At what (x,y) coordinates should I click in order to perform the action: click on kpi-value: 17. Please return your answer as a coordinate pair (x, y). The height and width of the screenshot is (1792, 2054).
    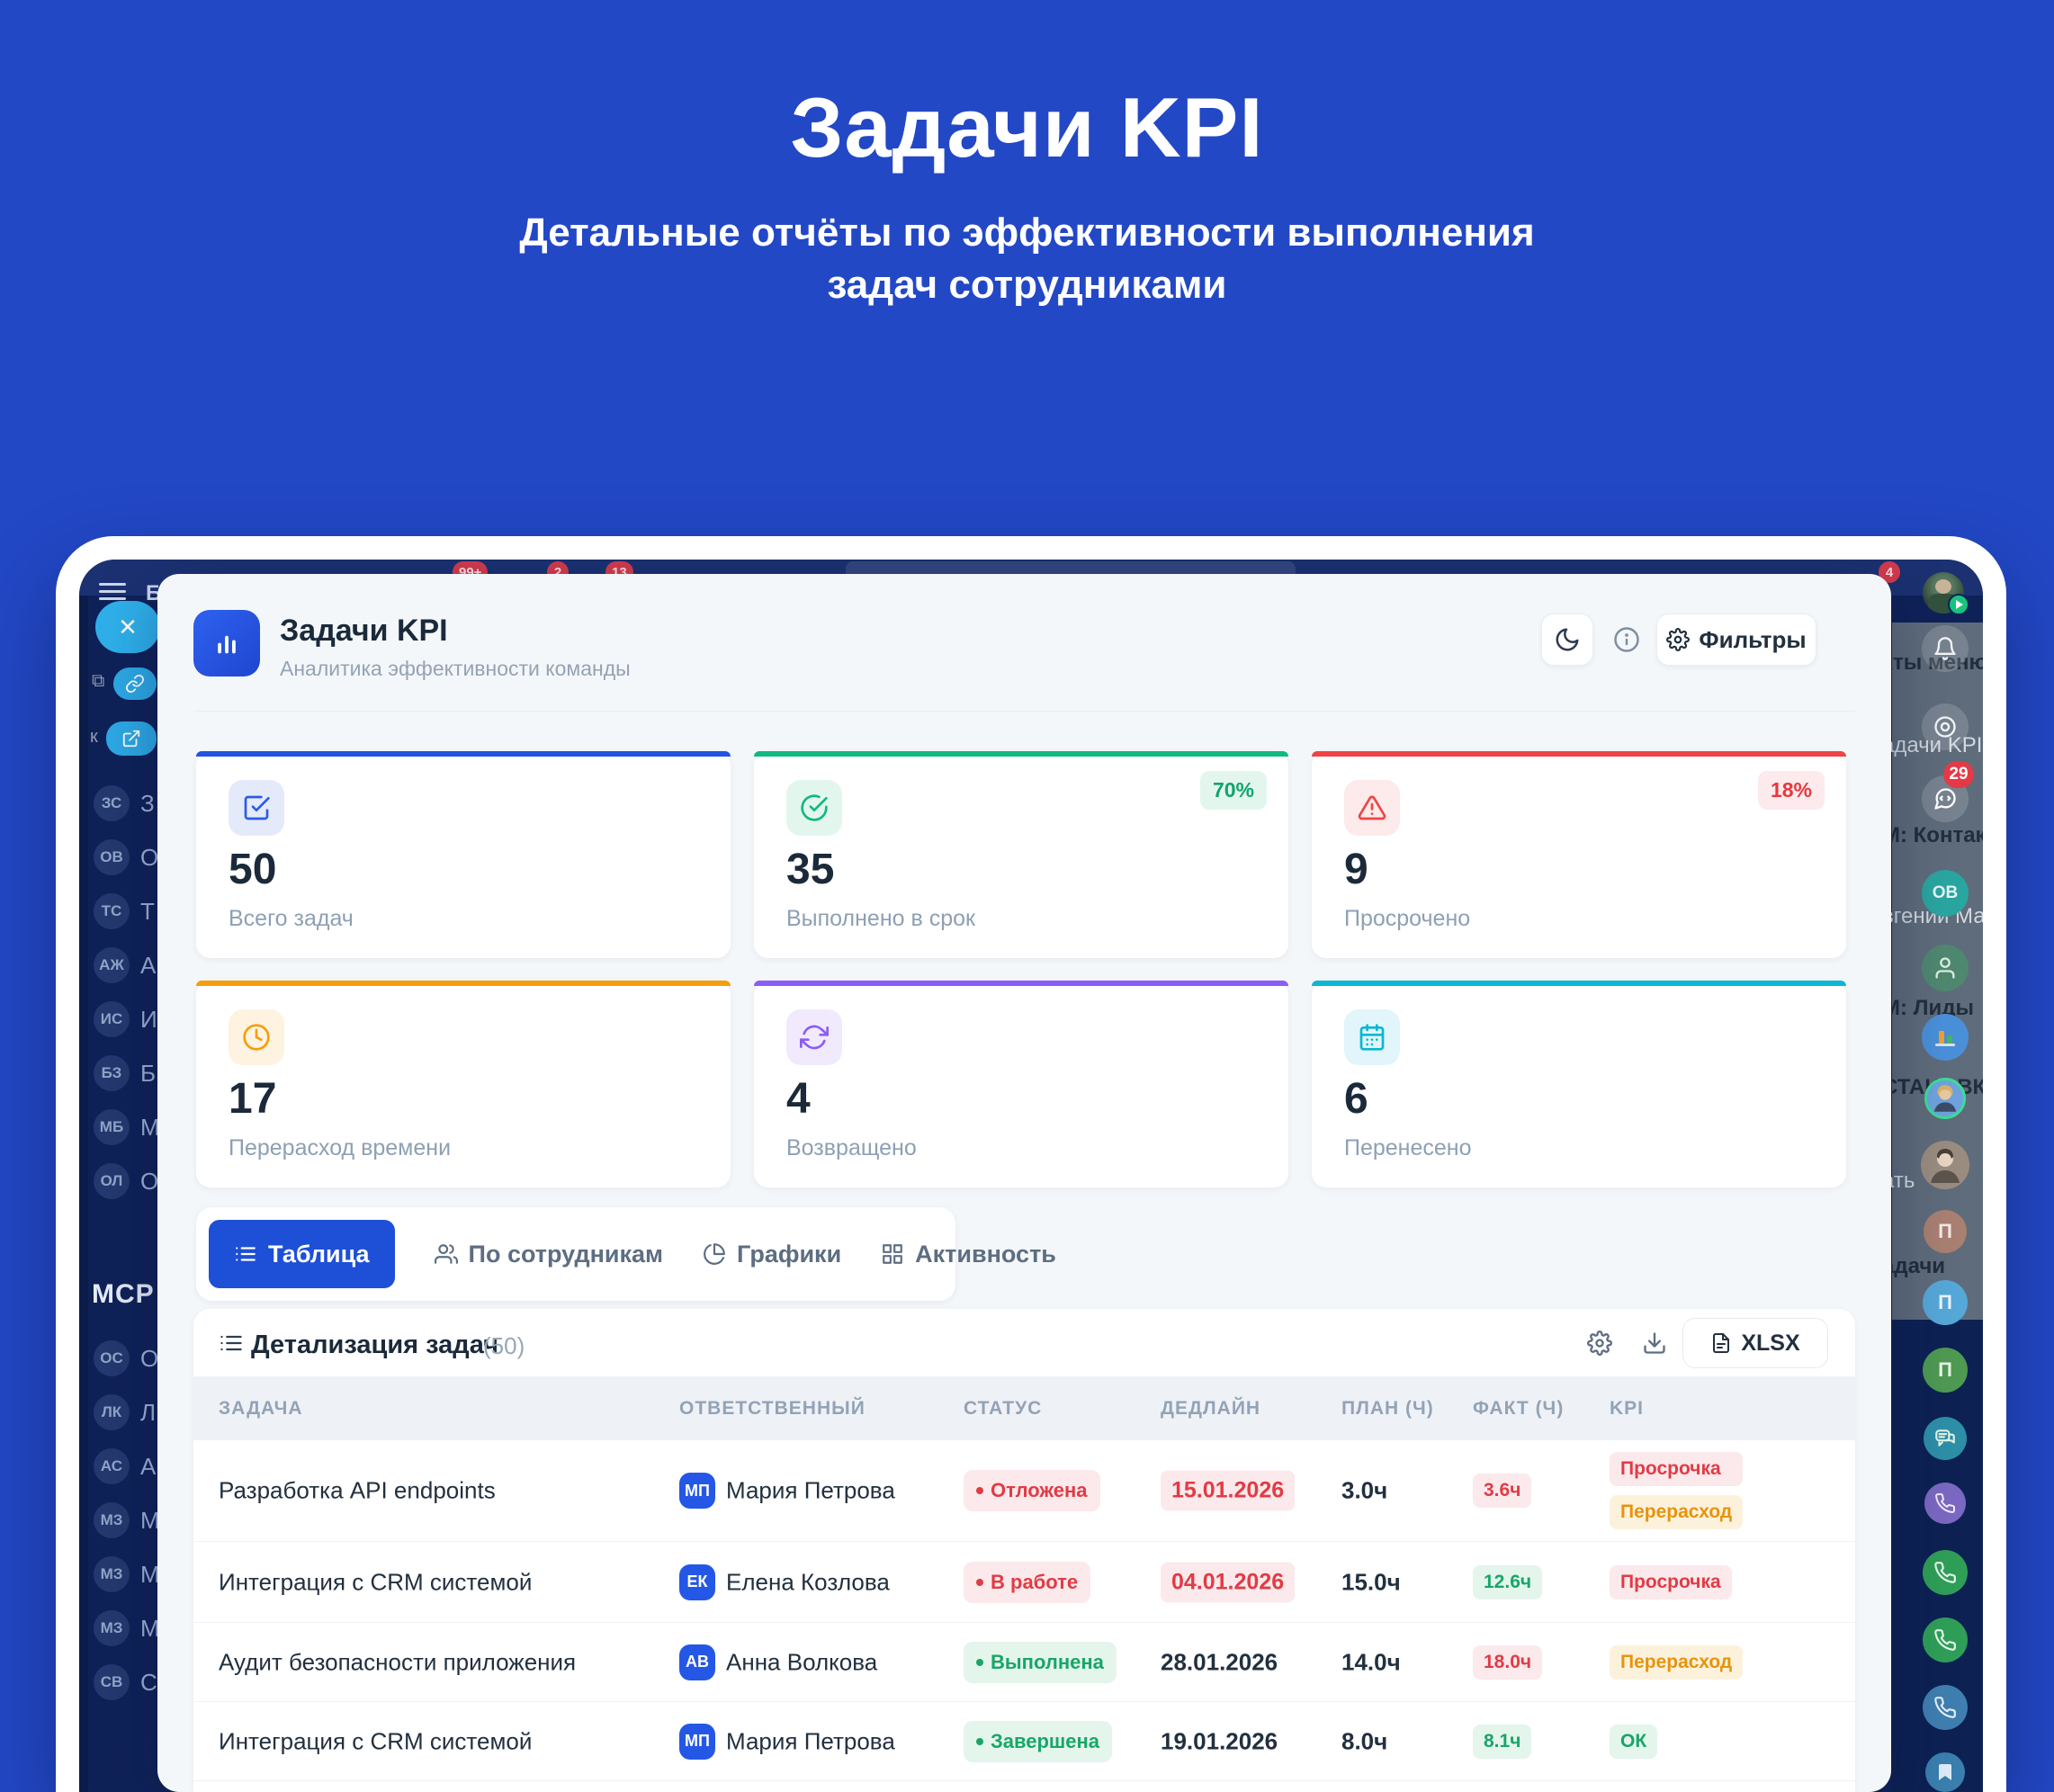
    Looking at the image, I should click on (253, 1099).